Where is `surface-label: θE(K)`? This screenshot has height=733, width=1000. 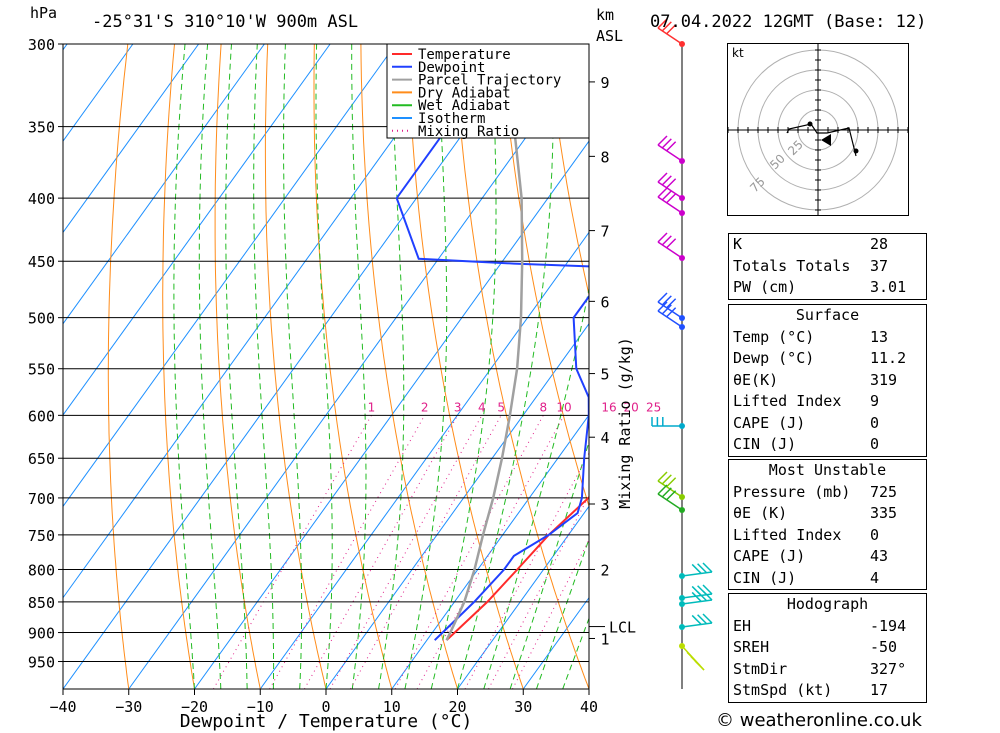
surface-label: θE(K) is located at coordinates (756, 379).